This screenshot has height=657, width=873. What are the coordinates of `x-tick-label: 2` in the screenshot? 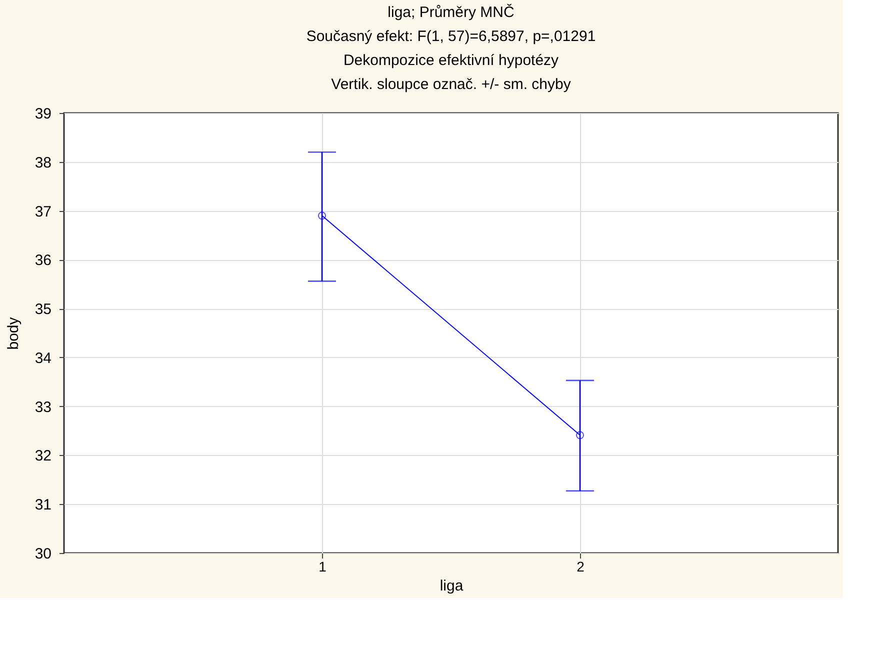 It's located at (580, 566).